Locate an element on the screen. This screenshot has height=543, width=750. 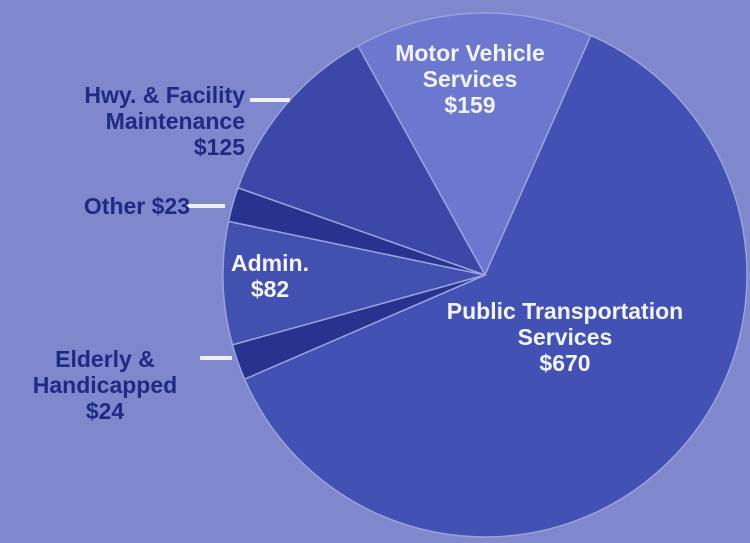
value-label: $670 is located at coordinates (565, 363).